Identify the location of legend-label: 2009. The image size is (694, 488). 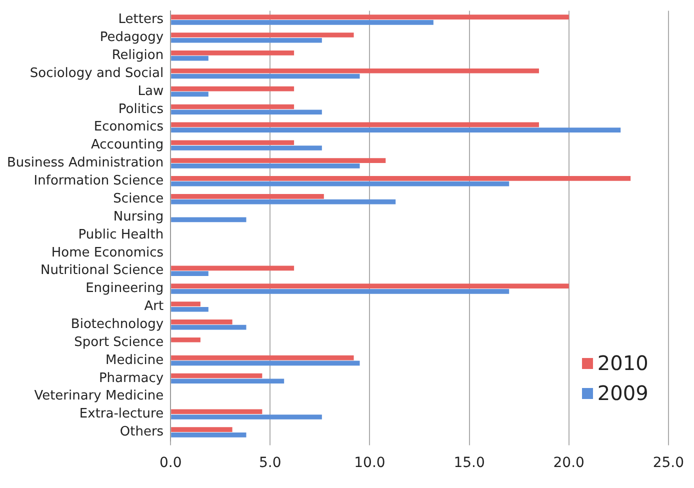
(622, 393).